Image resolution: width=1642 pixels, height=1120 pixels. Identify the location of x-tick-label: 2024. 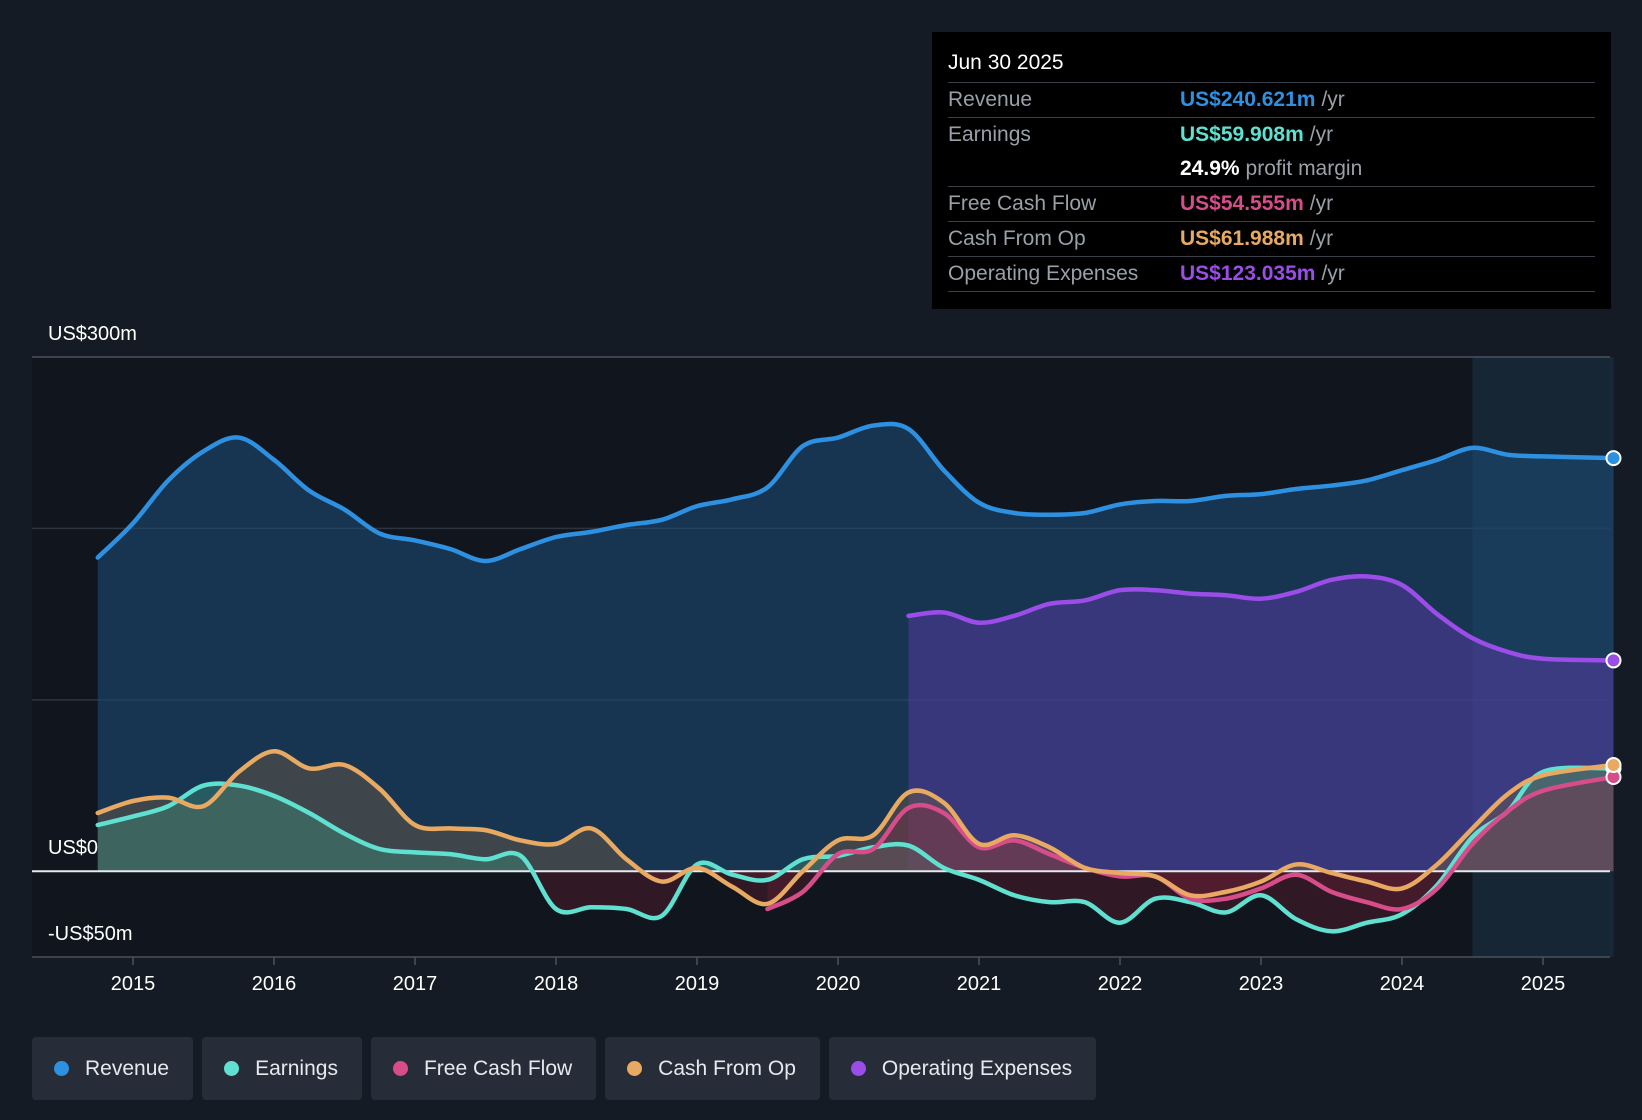
(1402, 984).